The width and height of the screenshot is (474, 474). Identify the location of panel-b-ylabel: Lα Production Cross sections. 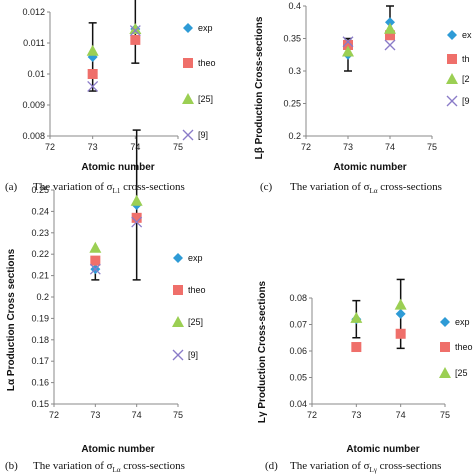
(11, 319).